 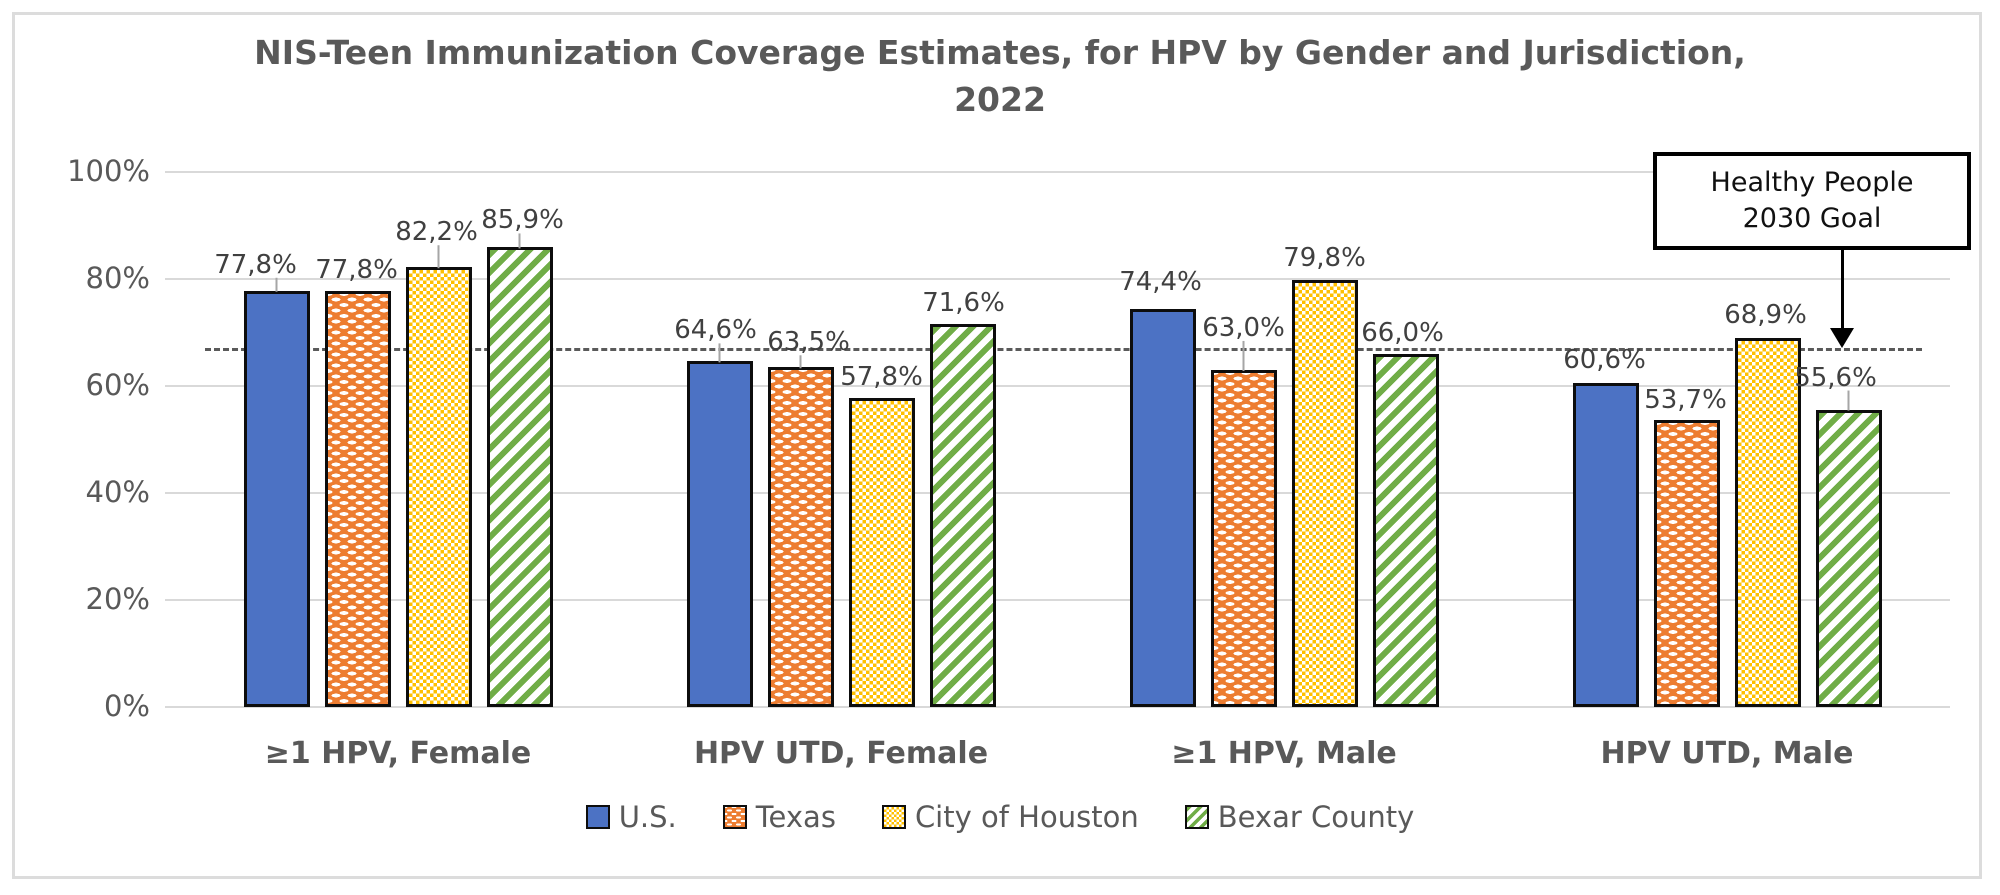 I want to click on y-axis-tick-label: 40%, so click(x=117, y=492).